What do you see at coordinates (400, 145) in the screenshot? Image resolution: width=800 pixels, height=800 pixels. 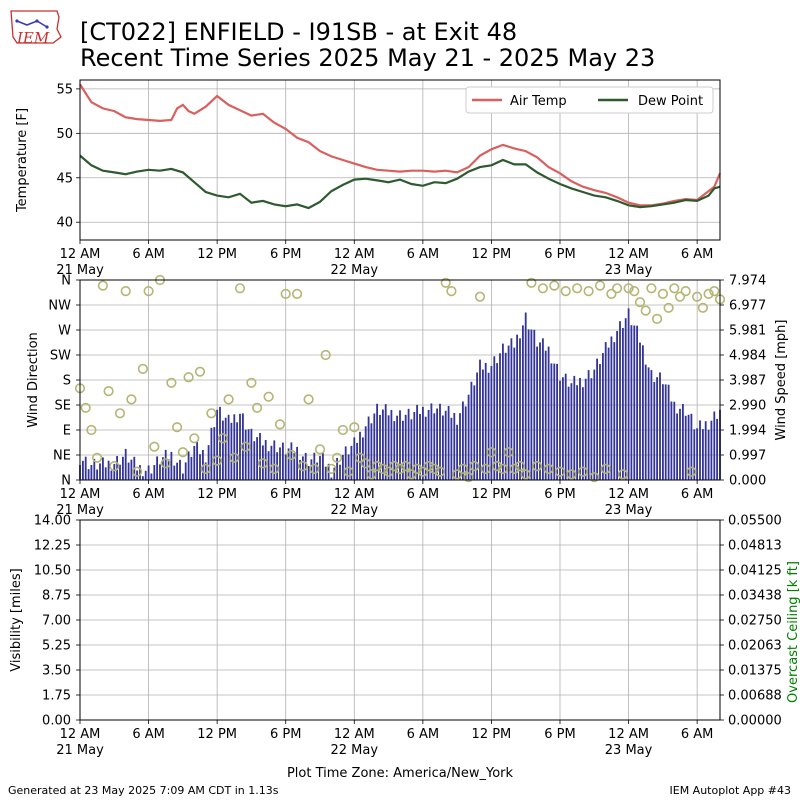 I see `air-temp-line` at bounding box center [400, 145].